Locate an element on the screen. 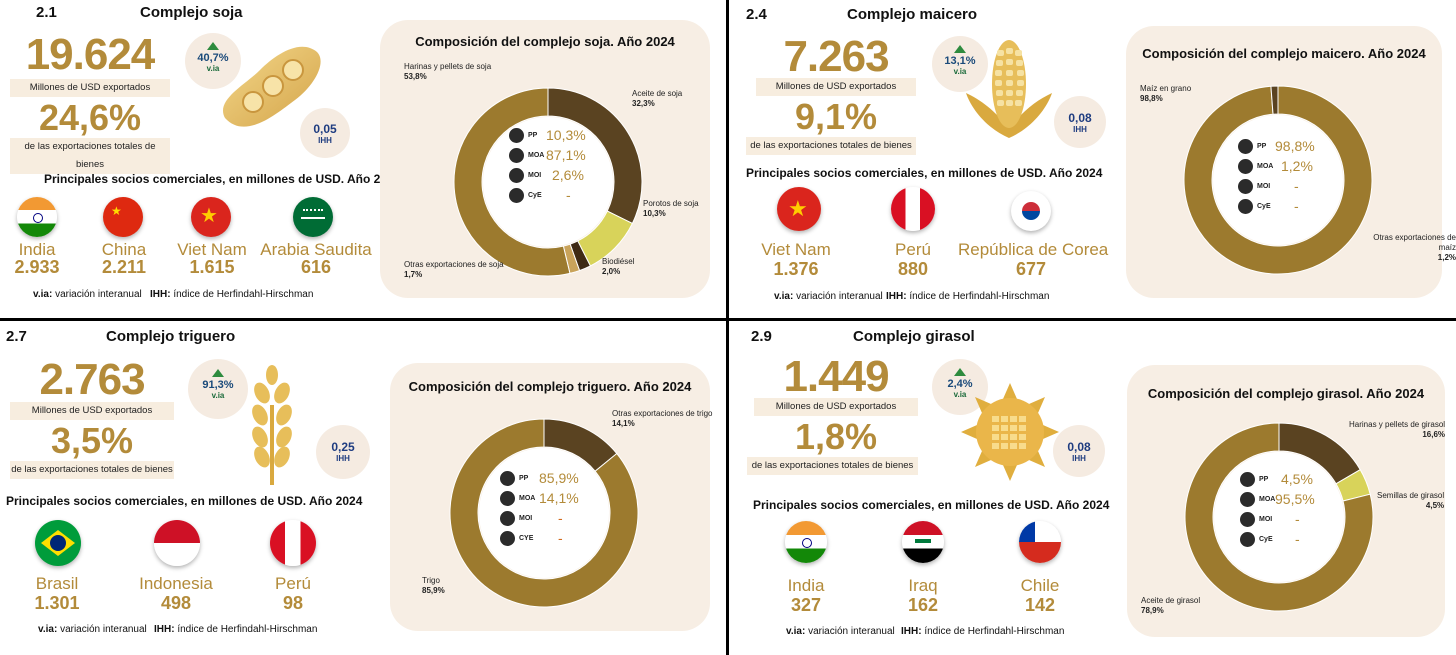  chart-title: Composición del complejo soja. Año 2024 is located at coordinates (545, 41).